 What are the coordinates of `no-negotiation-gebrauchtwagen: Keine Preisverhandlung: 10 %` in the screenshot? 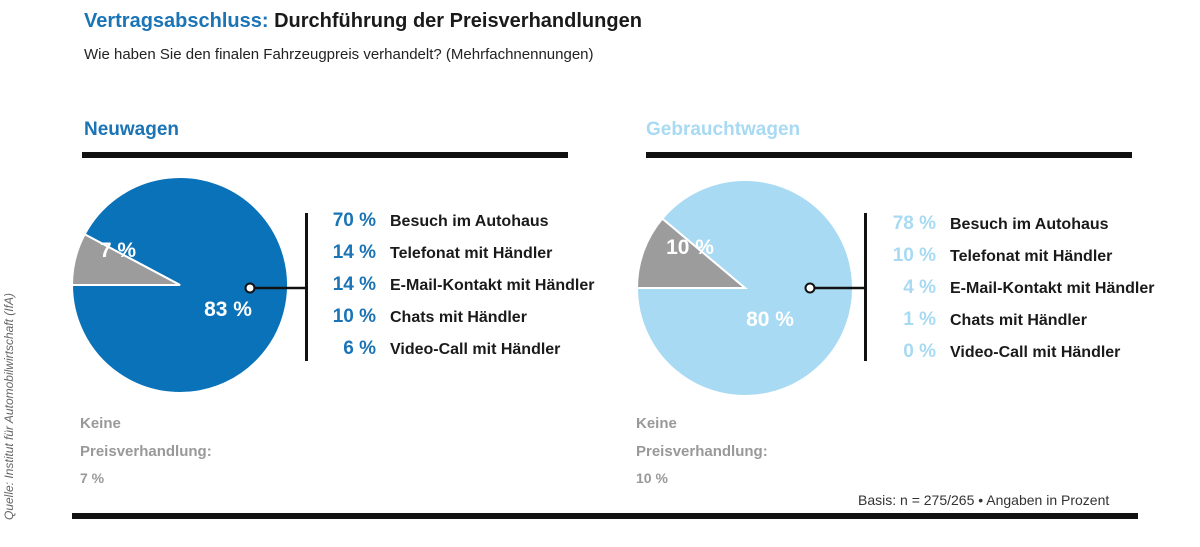 It's located at (702, 448).